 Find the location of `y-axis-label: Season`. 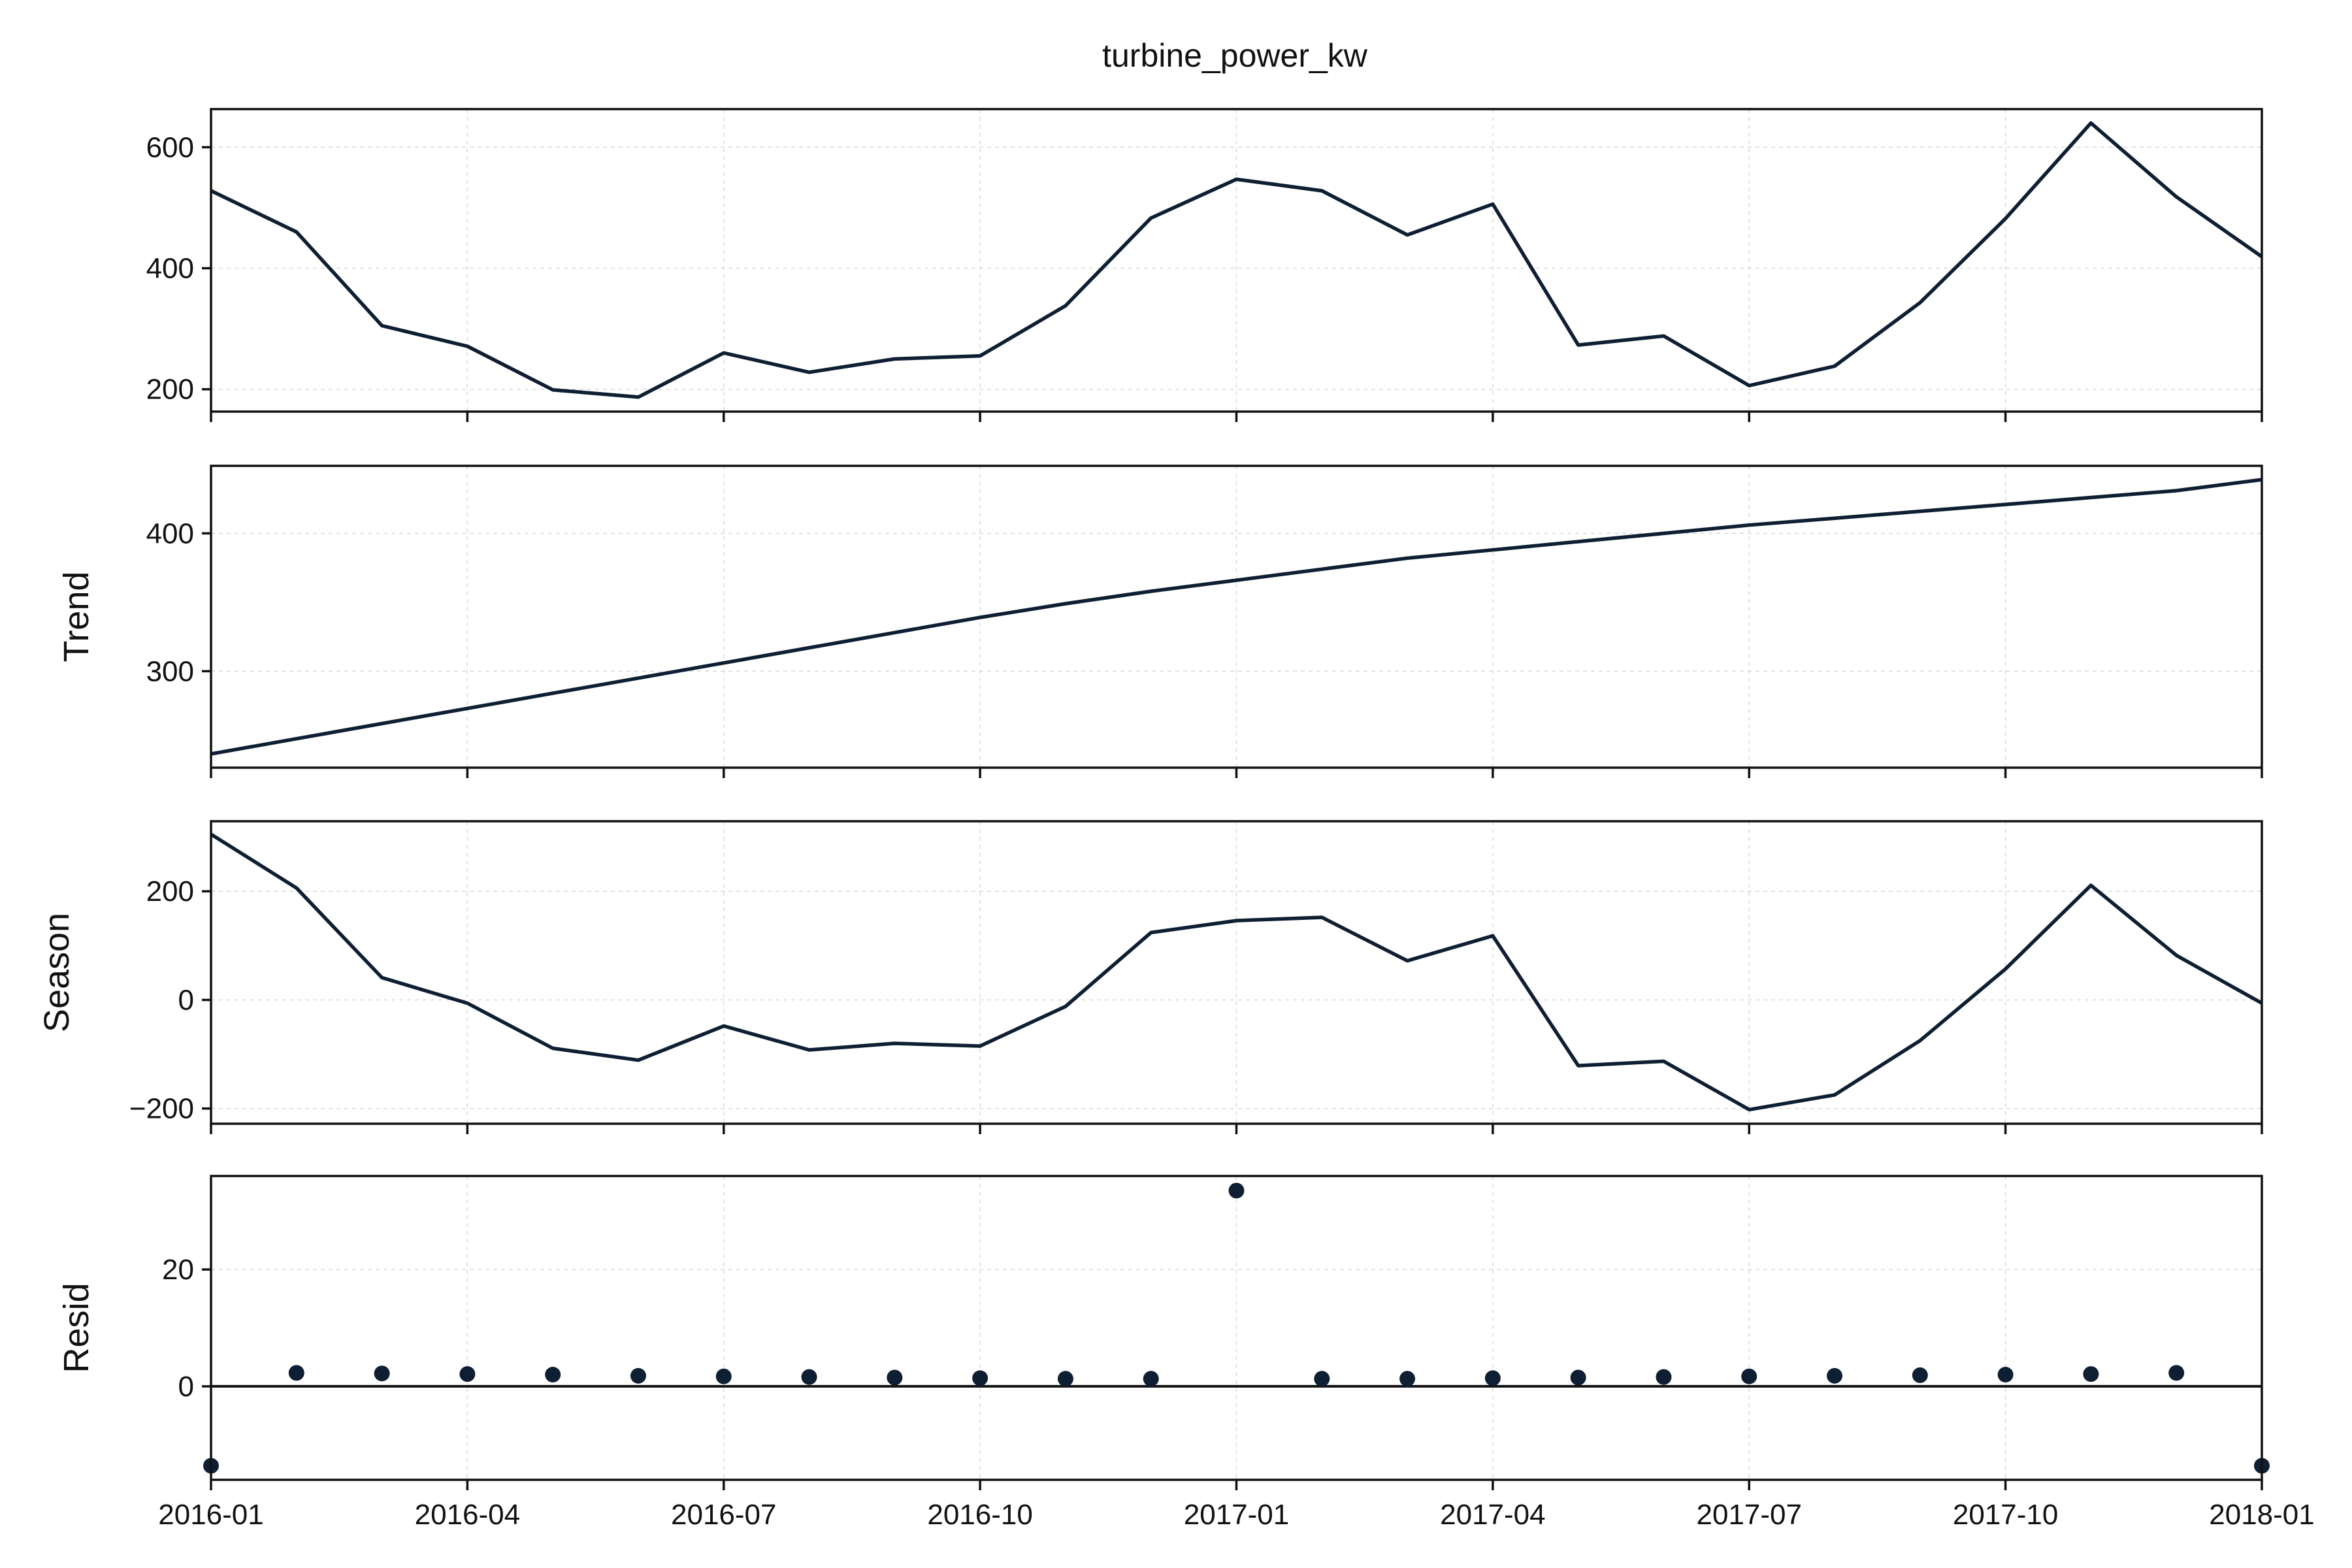

y-axis-label: Season is located at coordinates (56, 972).